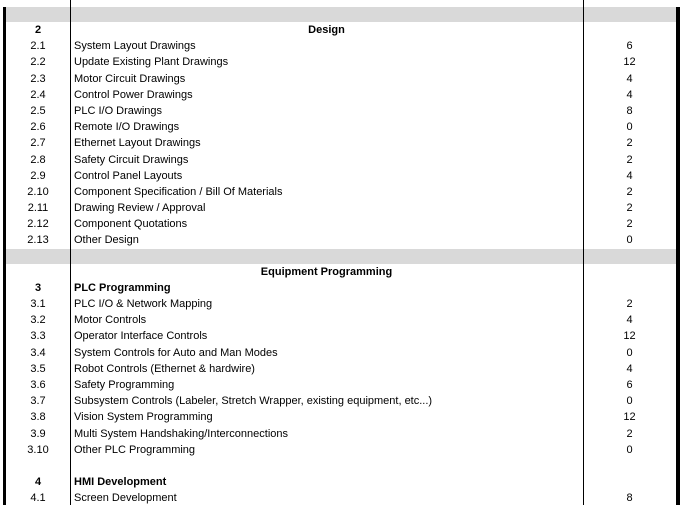 Image resolution: width=686 pixels, height=506 pixels. I want to click on row-number-cell: 3.1, so click(38, 304).